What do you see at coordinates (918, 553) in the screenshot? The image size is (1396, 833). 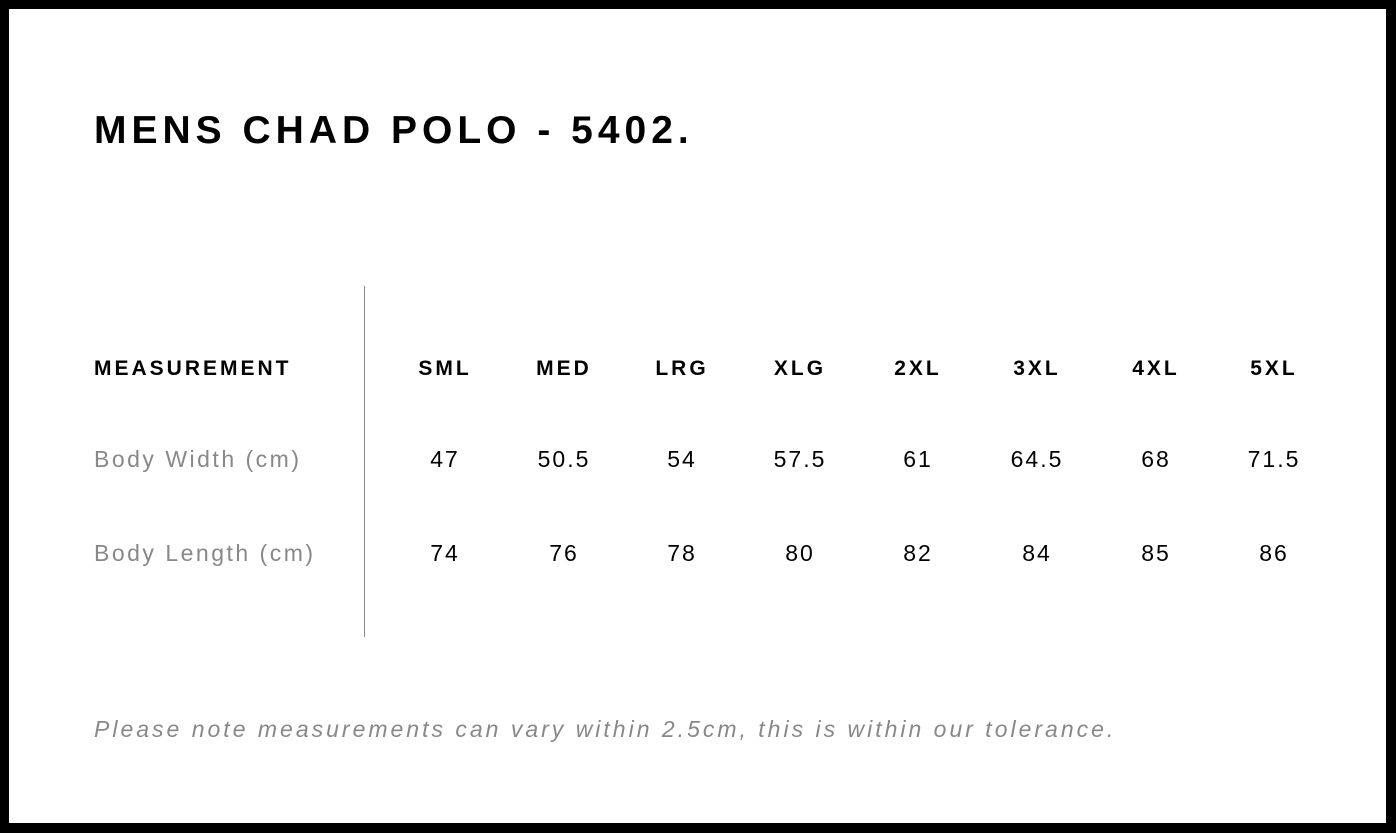 I see `table-cell: 82` at bounding box center [918, 553].